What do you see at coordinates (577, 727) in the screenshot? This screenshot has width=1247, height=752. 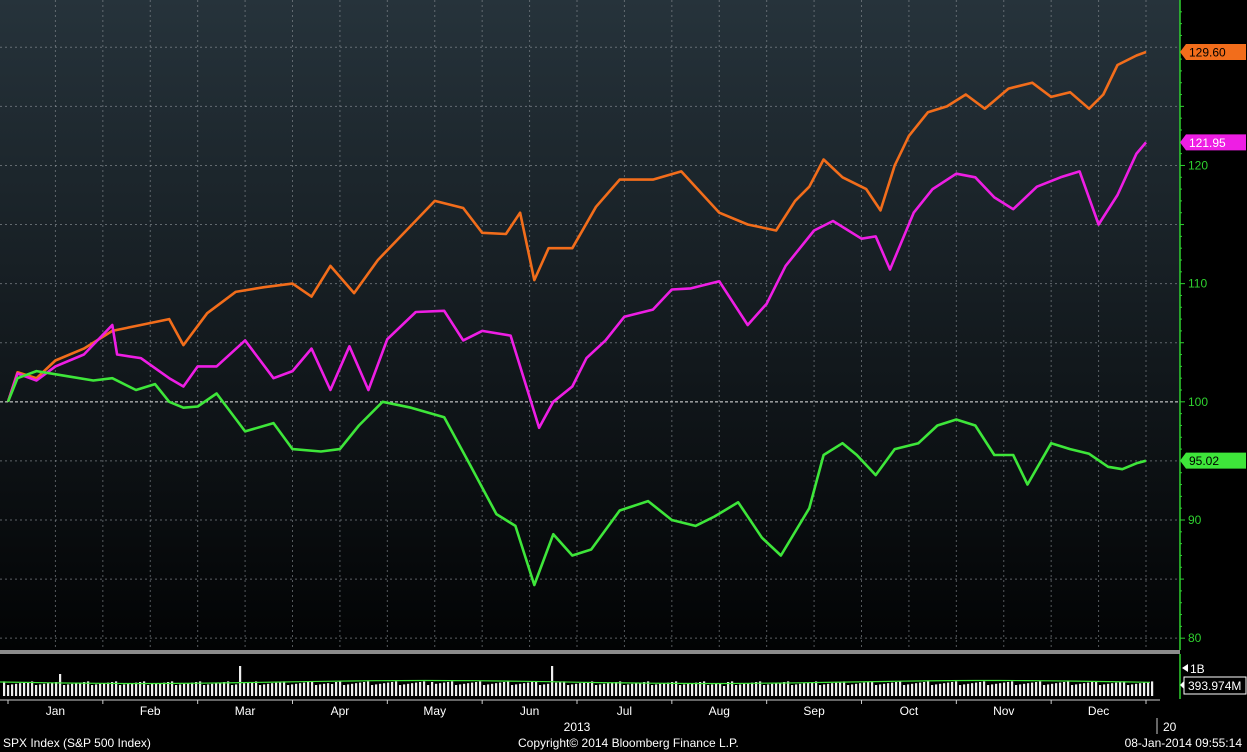 I see `year-label: 2013` at bounding box center [577, 727].